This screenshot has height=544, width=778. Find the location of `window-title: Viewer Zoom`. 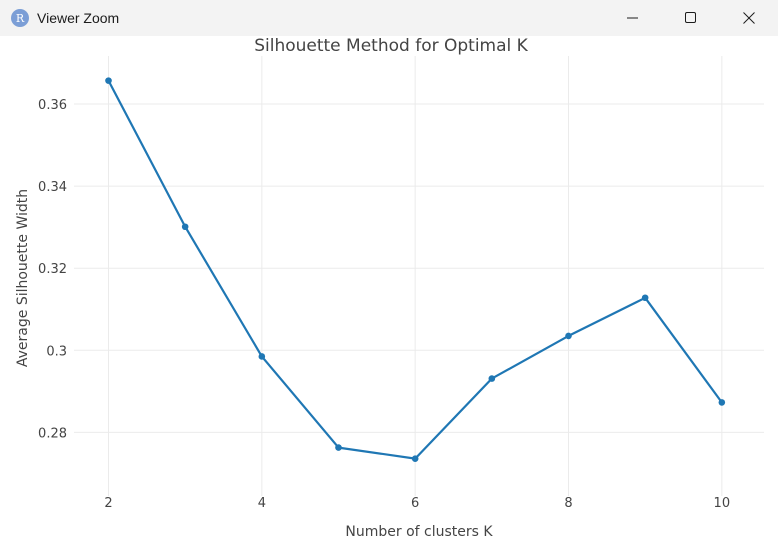

window-title: Viewer Zoom is located at coordinates (78, 18).